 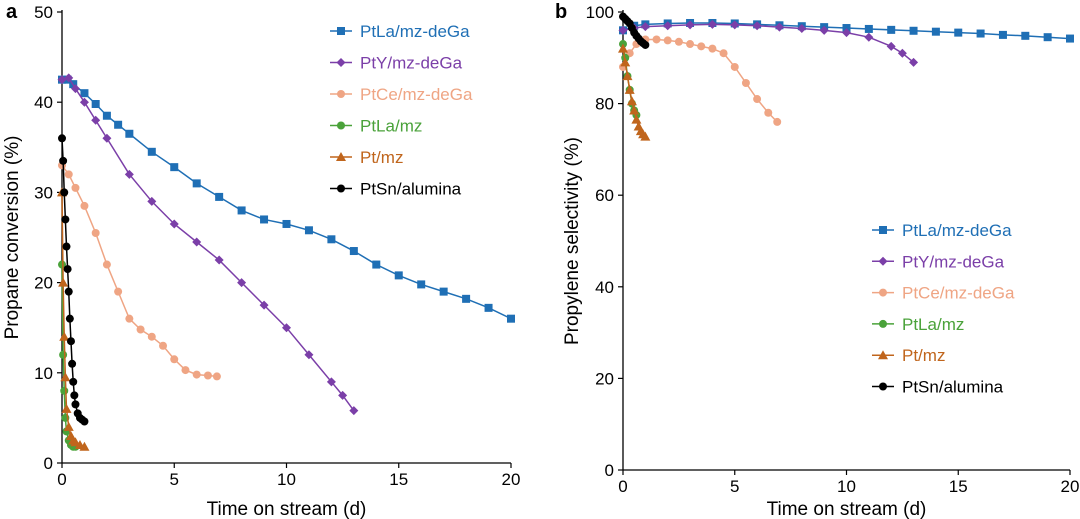 I want to click on panel-b-series-ptsn-alumina, so click(x=634, y=30).